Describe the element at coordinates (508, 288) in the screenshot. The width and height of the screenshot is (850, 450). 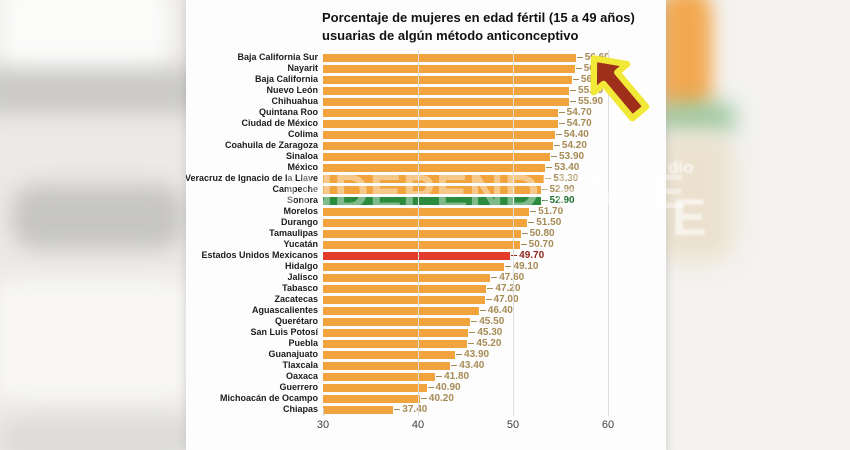
I see `bar-value: 47.20` at that location.